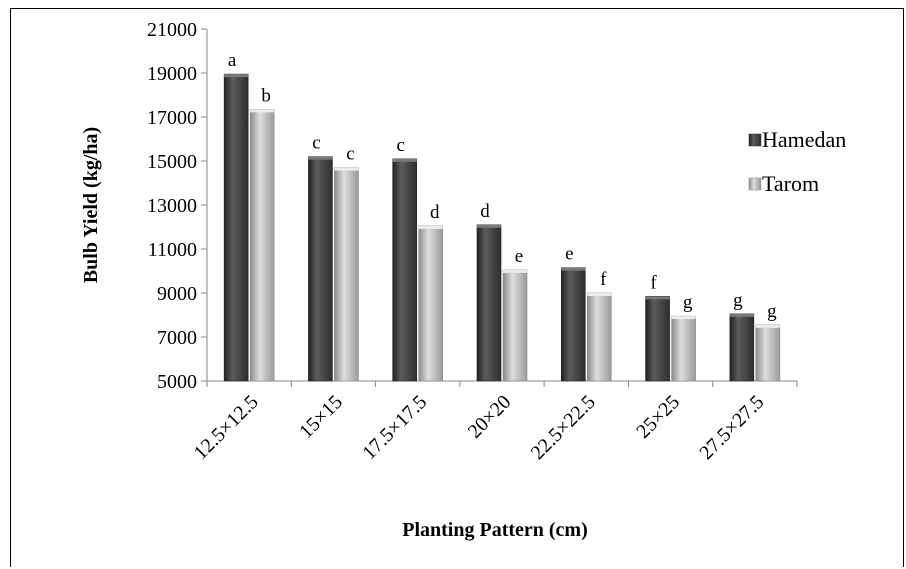 The height and width of the screenshot is (569, 906). What do you see at coordinates (232, 60) in the screenshot?
I see `significance-letter: a` at bounding box center [232, 60].